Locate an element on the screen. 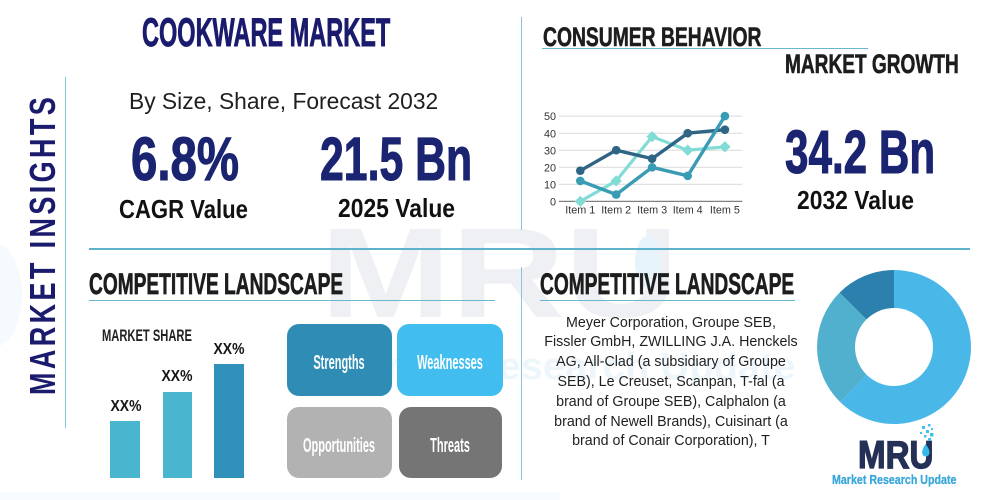 The width and height of the screenshot is (1000, 500). svg-text: 0 is located at coordinates (553, 203).